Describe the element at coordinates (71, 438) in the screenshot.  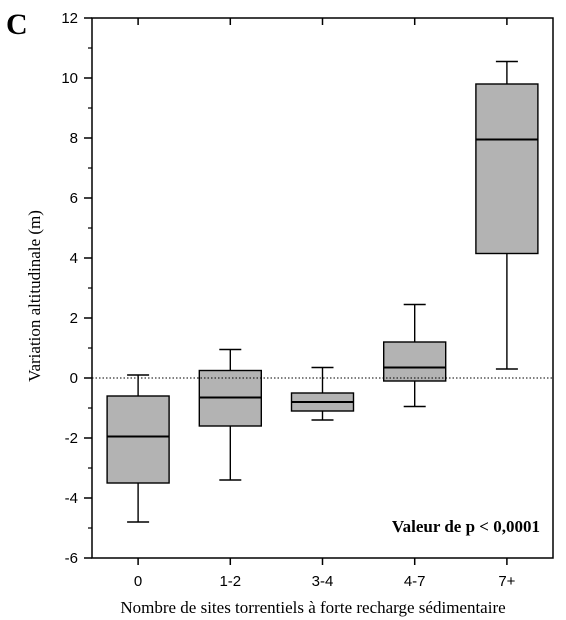
I see `y-tick-label: -2` at that location.